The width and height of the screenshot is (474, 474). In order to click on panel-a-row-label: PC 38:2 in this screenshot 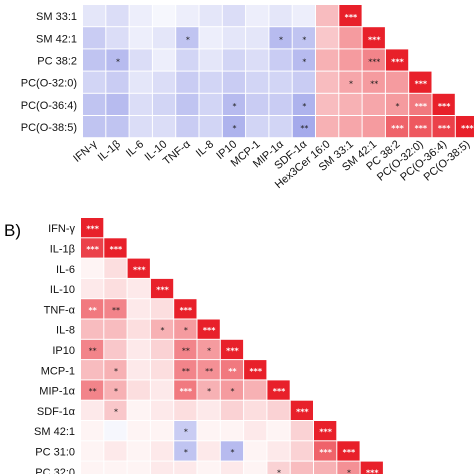, I will do `click(57, 62)`.